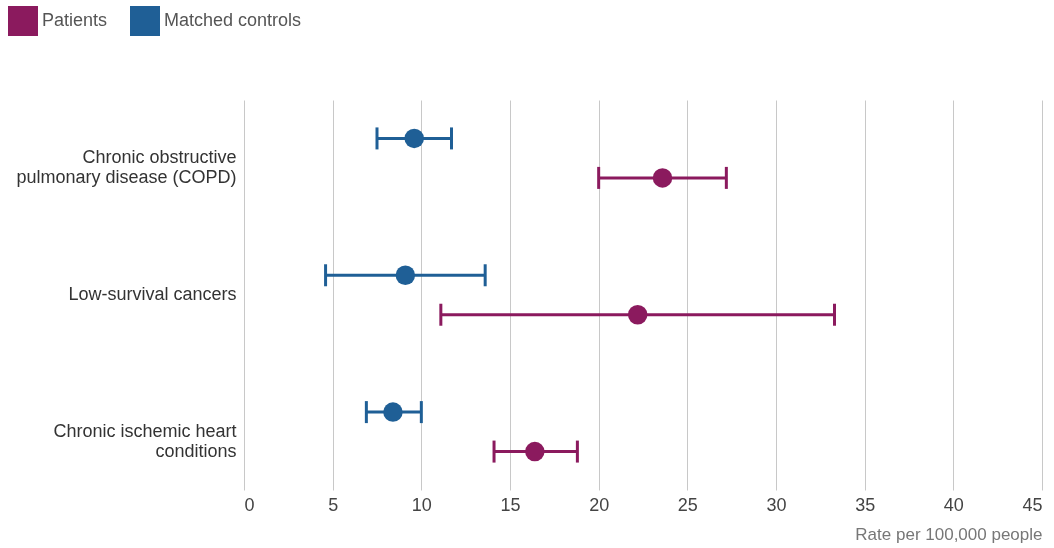 The height and width of the screenshot is (548, 1054). What do you see at coordinates (599, 504) in the screenshot?
I see `x-tick-label: 20` at bounding box center [599, 504].